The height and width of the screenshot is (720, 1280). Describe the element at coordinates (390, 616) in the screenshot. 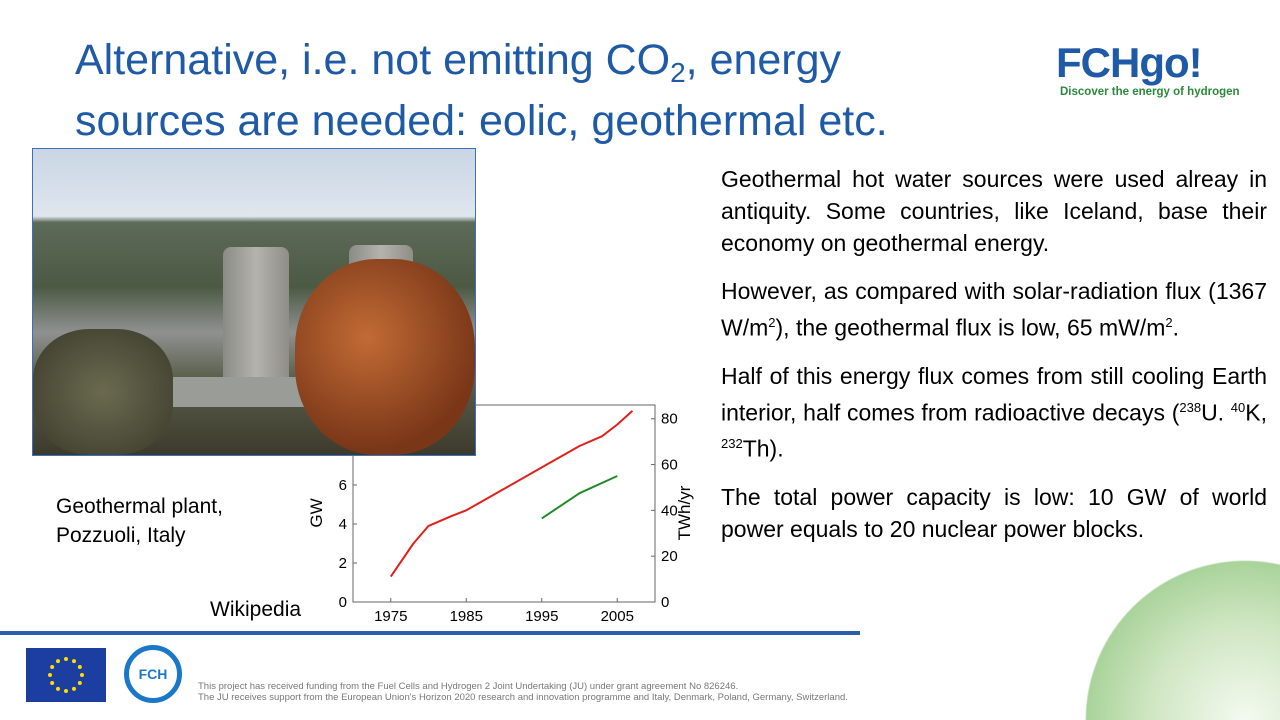

I see `x-tick-label: 1975` at that location.